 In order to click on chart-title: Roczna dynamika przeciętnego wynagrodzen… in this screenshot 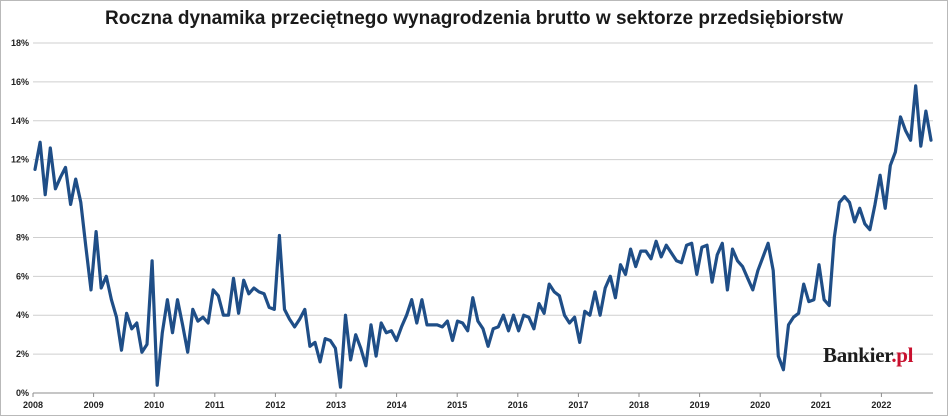, I will do `click(474, 18)`.